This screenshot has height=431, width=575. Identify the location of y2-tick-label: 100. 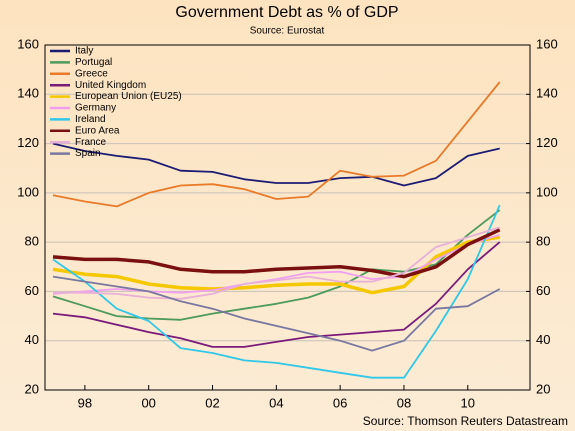
(547, 191).